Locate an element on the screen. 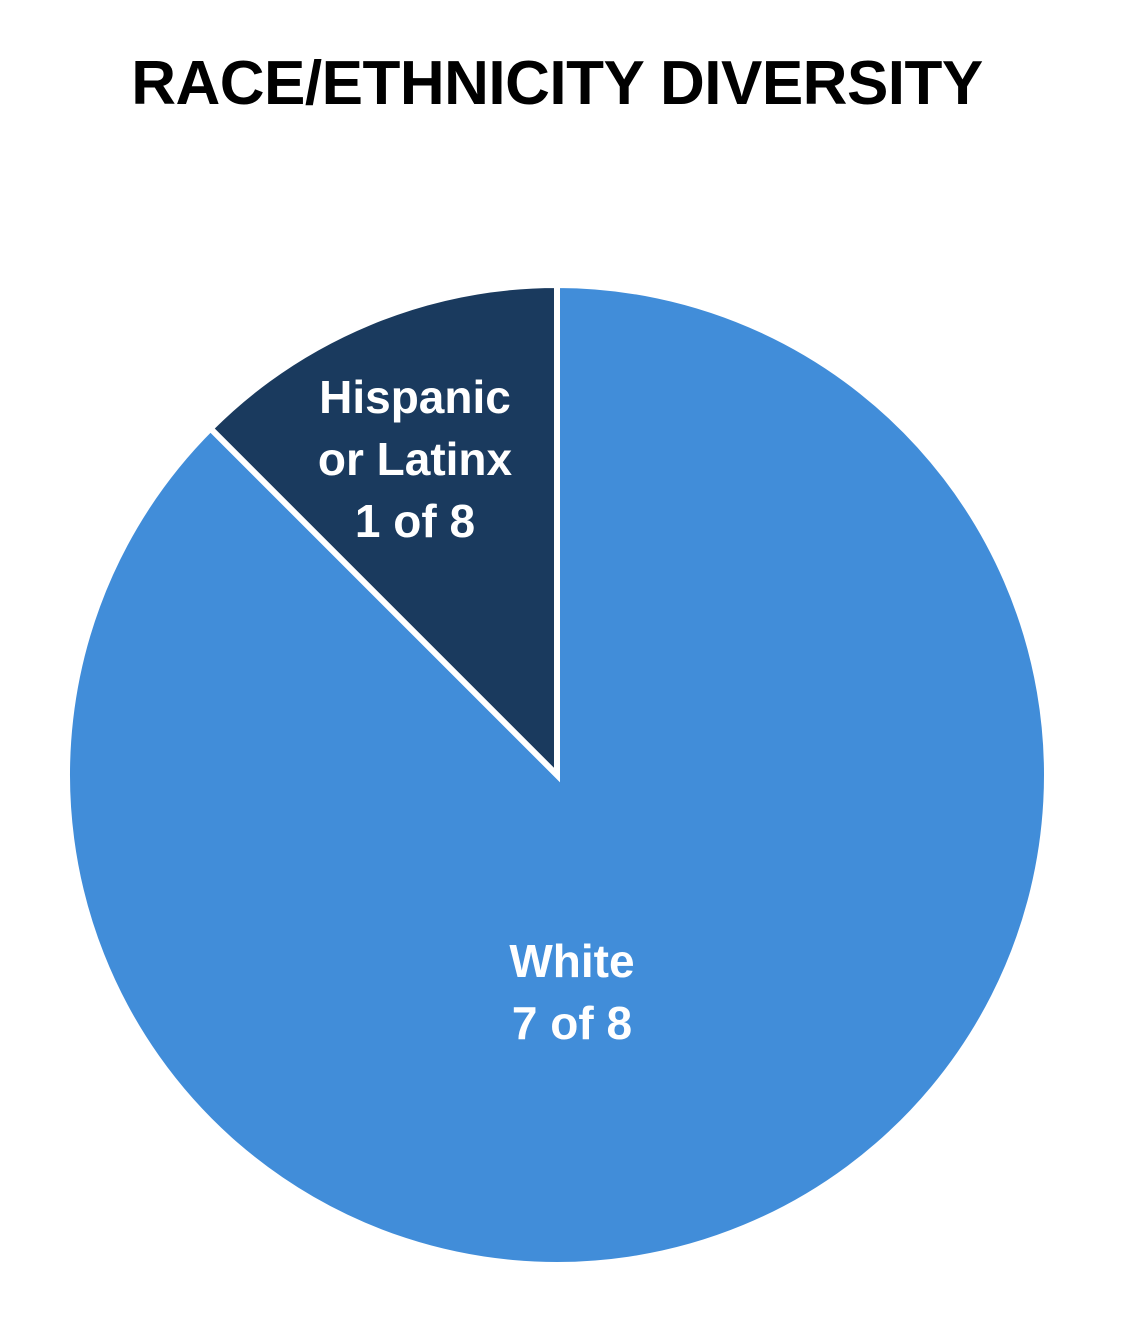 This screenshot has height=1328, width=1128. slice-label: White is located at coordinates (572, 961).